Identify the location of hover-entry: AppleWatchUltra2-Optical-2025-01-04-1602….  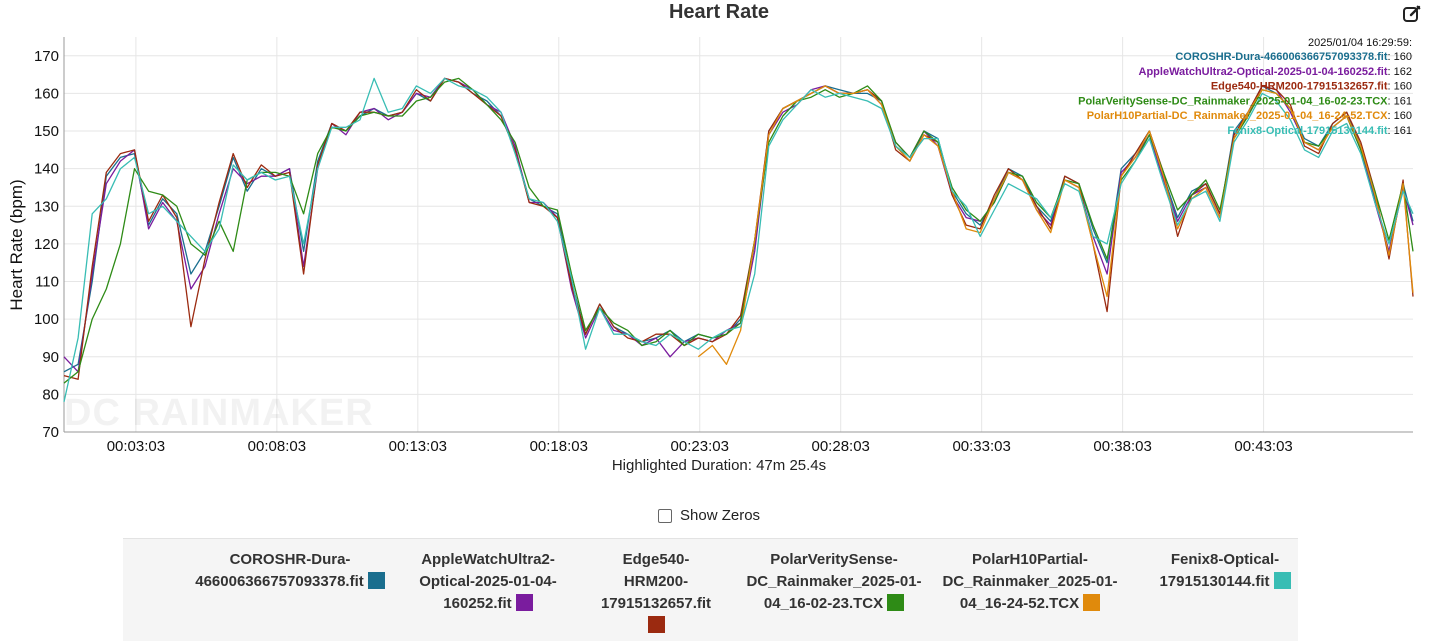
(1275, 72).